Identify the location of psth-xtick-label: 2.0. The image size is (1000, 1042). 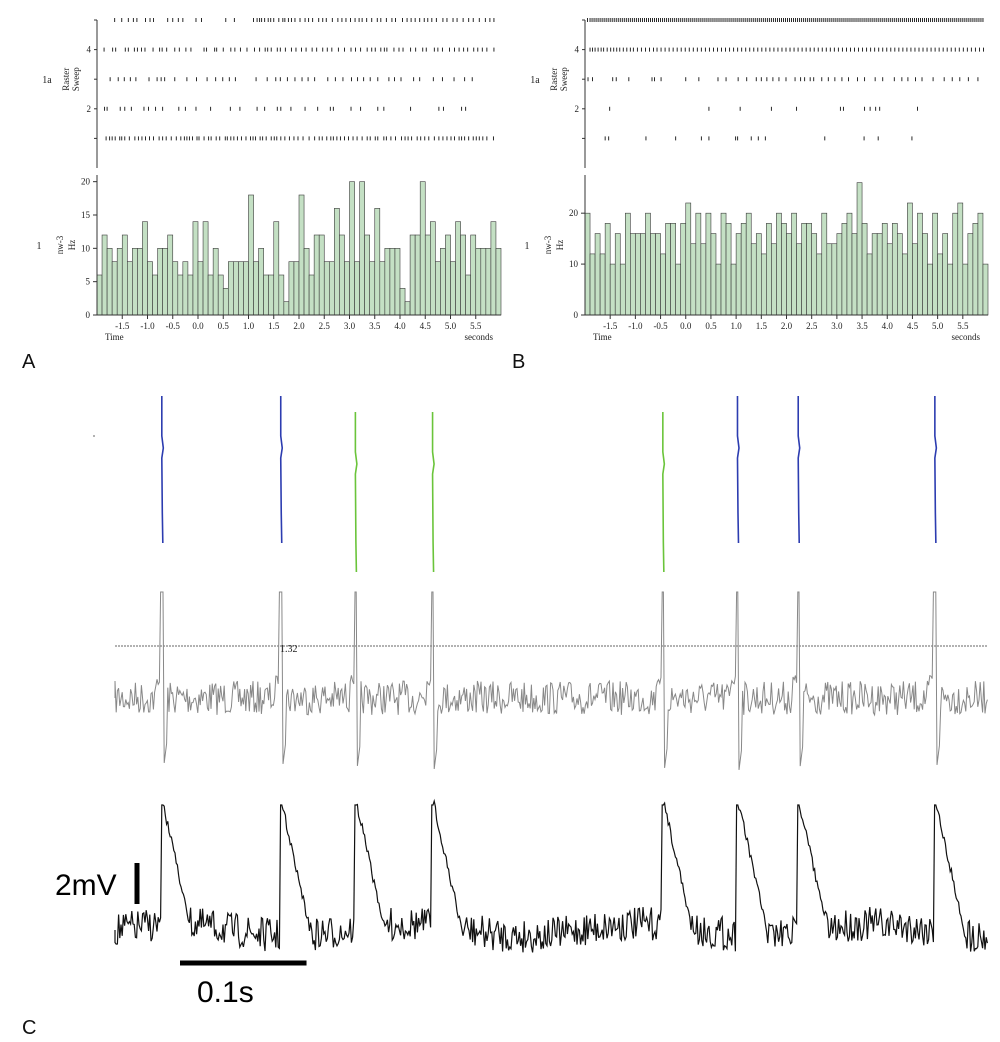
(299, 326).